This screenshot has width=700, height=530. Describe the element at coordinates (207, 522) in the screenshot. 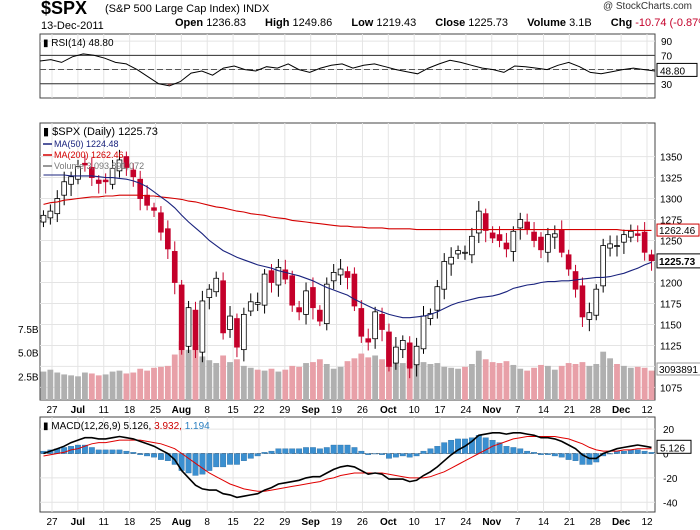

I see `macd-x-tick-label: 8` at that location.